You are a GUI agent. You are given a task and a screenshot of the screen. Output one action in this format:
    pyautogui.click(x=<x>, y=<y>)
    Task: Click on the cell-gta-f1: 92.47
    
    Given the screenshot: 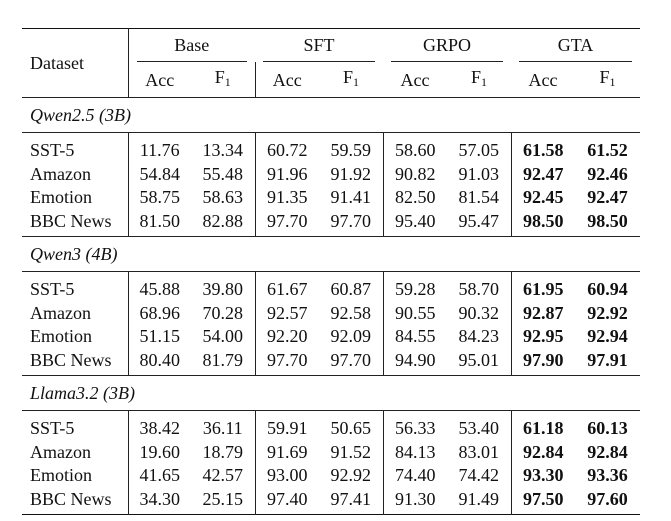 What is the action you would take?
    pyautogui.click(x=607, y=197)
    